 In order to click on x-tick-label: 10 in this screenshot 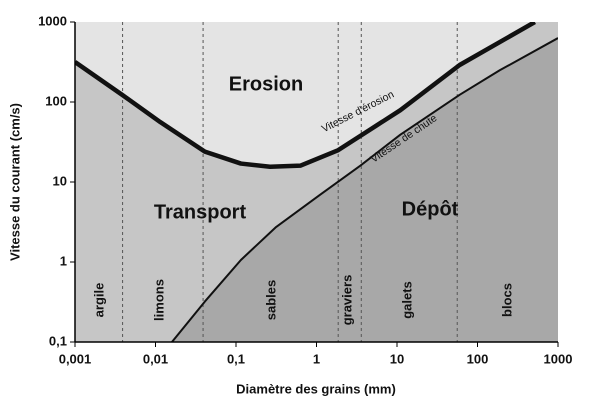, I will do `click(397, 358)`.